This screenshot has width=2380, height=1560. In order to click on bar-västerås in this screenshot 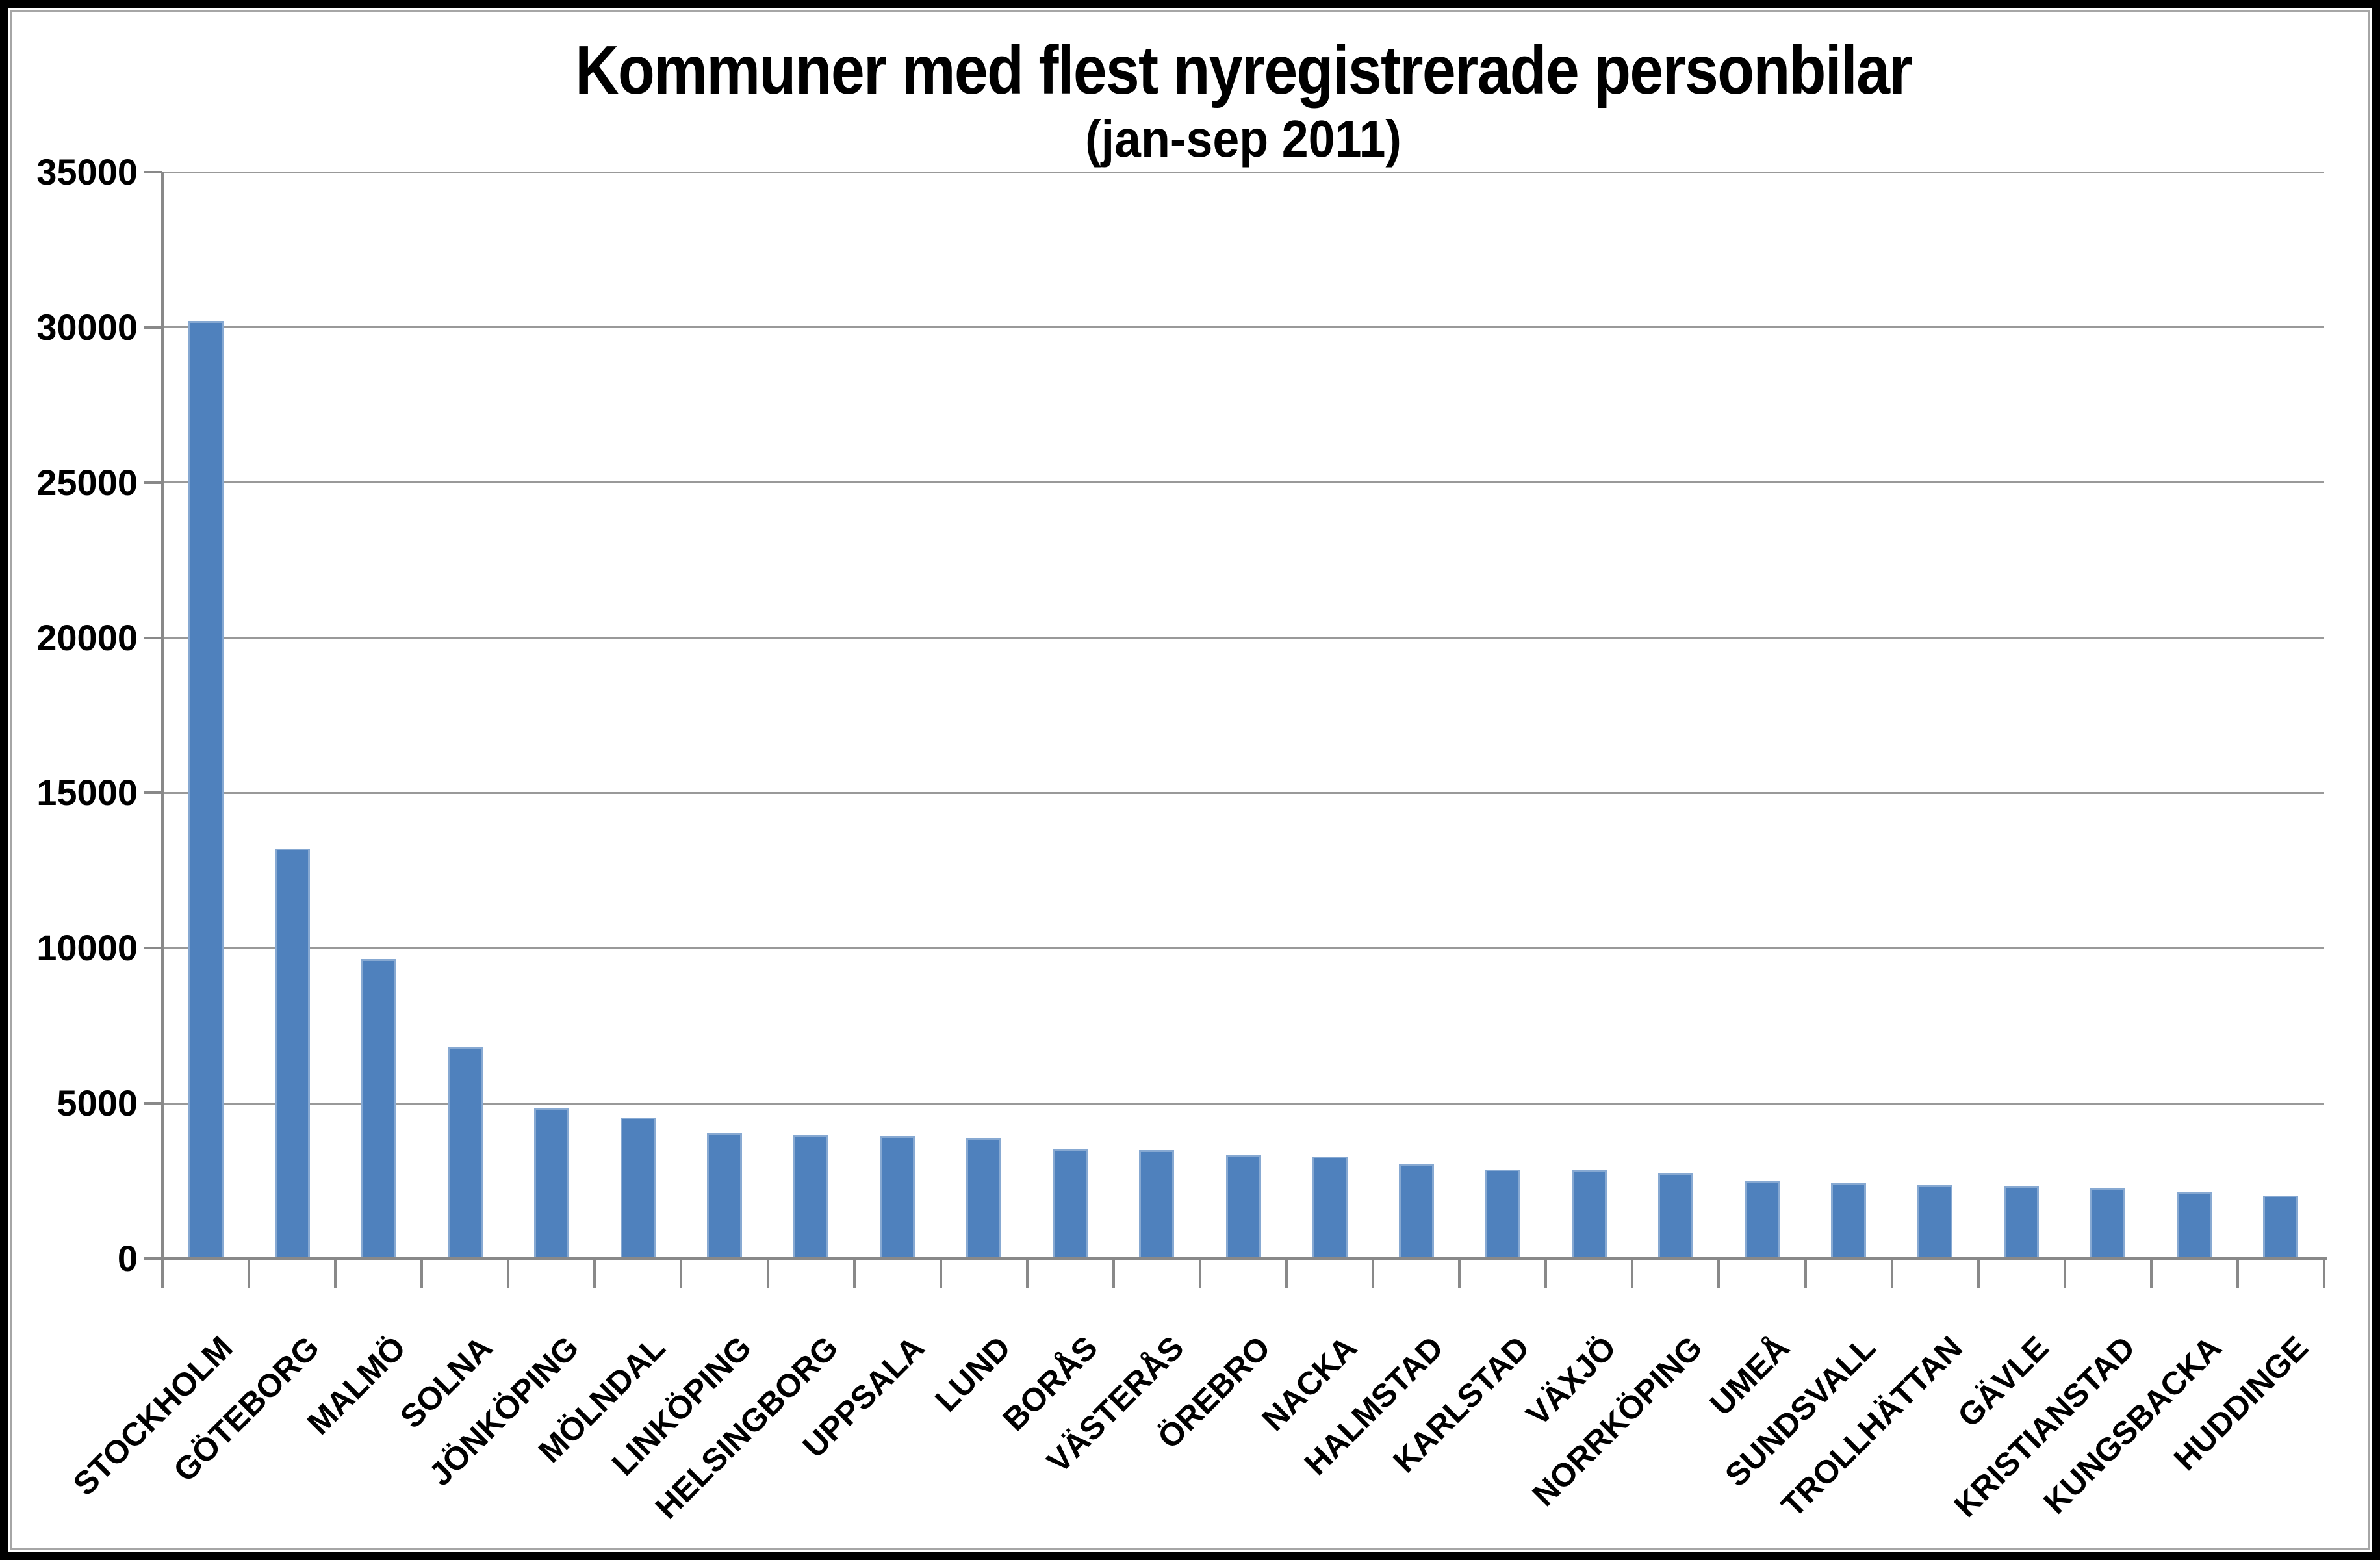, I will do `click(1157, 1204)`.